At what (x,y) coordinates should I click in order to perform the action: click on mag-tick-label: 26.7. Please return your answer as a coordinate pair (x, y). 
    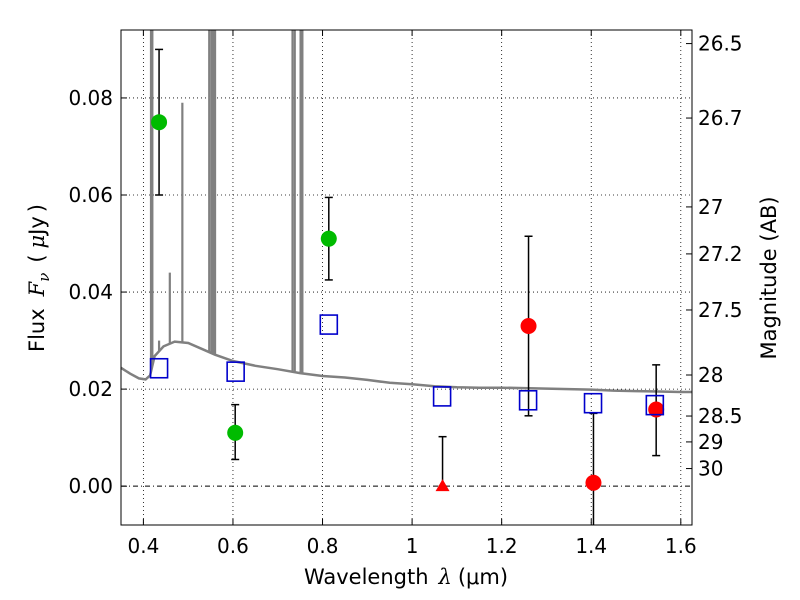
    Looking at the image, I should click on (720, 118).